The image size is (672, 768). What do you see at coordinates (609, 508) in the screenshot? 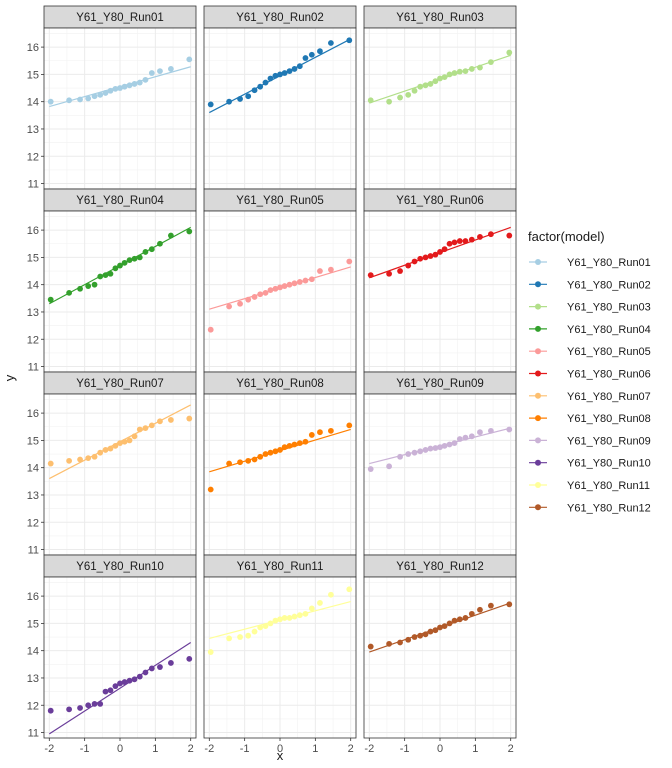
I see `legend-label: Y61_Y80_Run12` at bounding box center [609, 508].